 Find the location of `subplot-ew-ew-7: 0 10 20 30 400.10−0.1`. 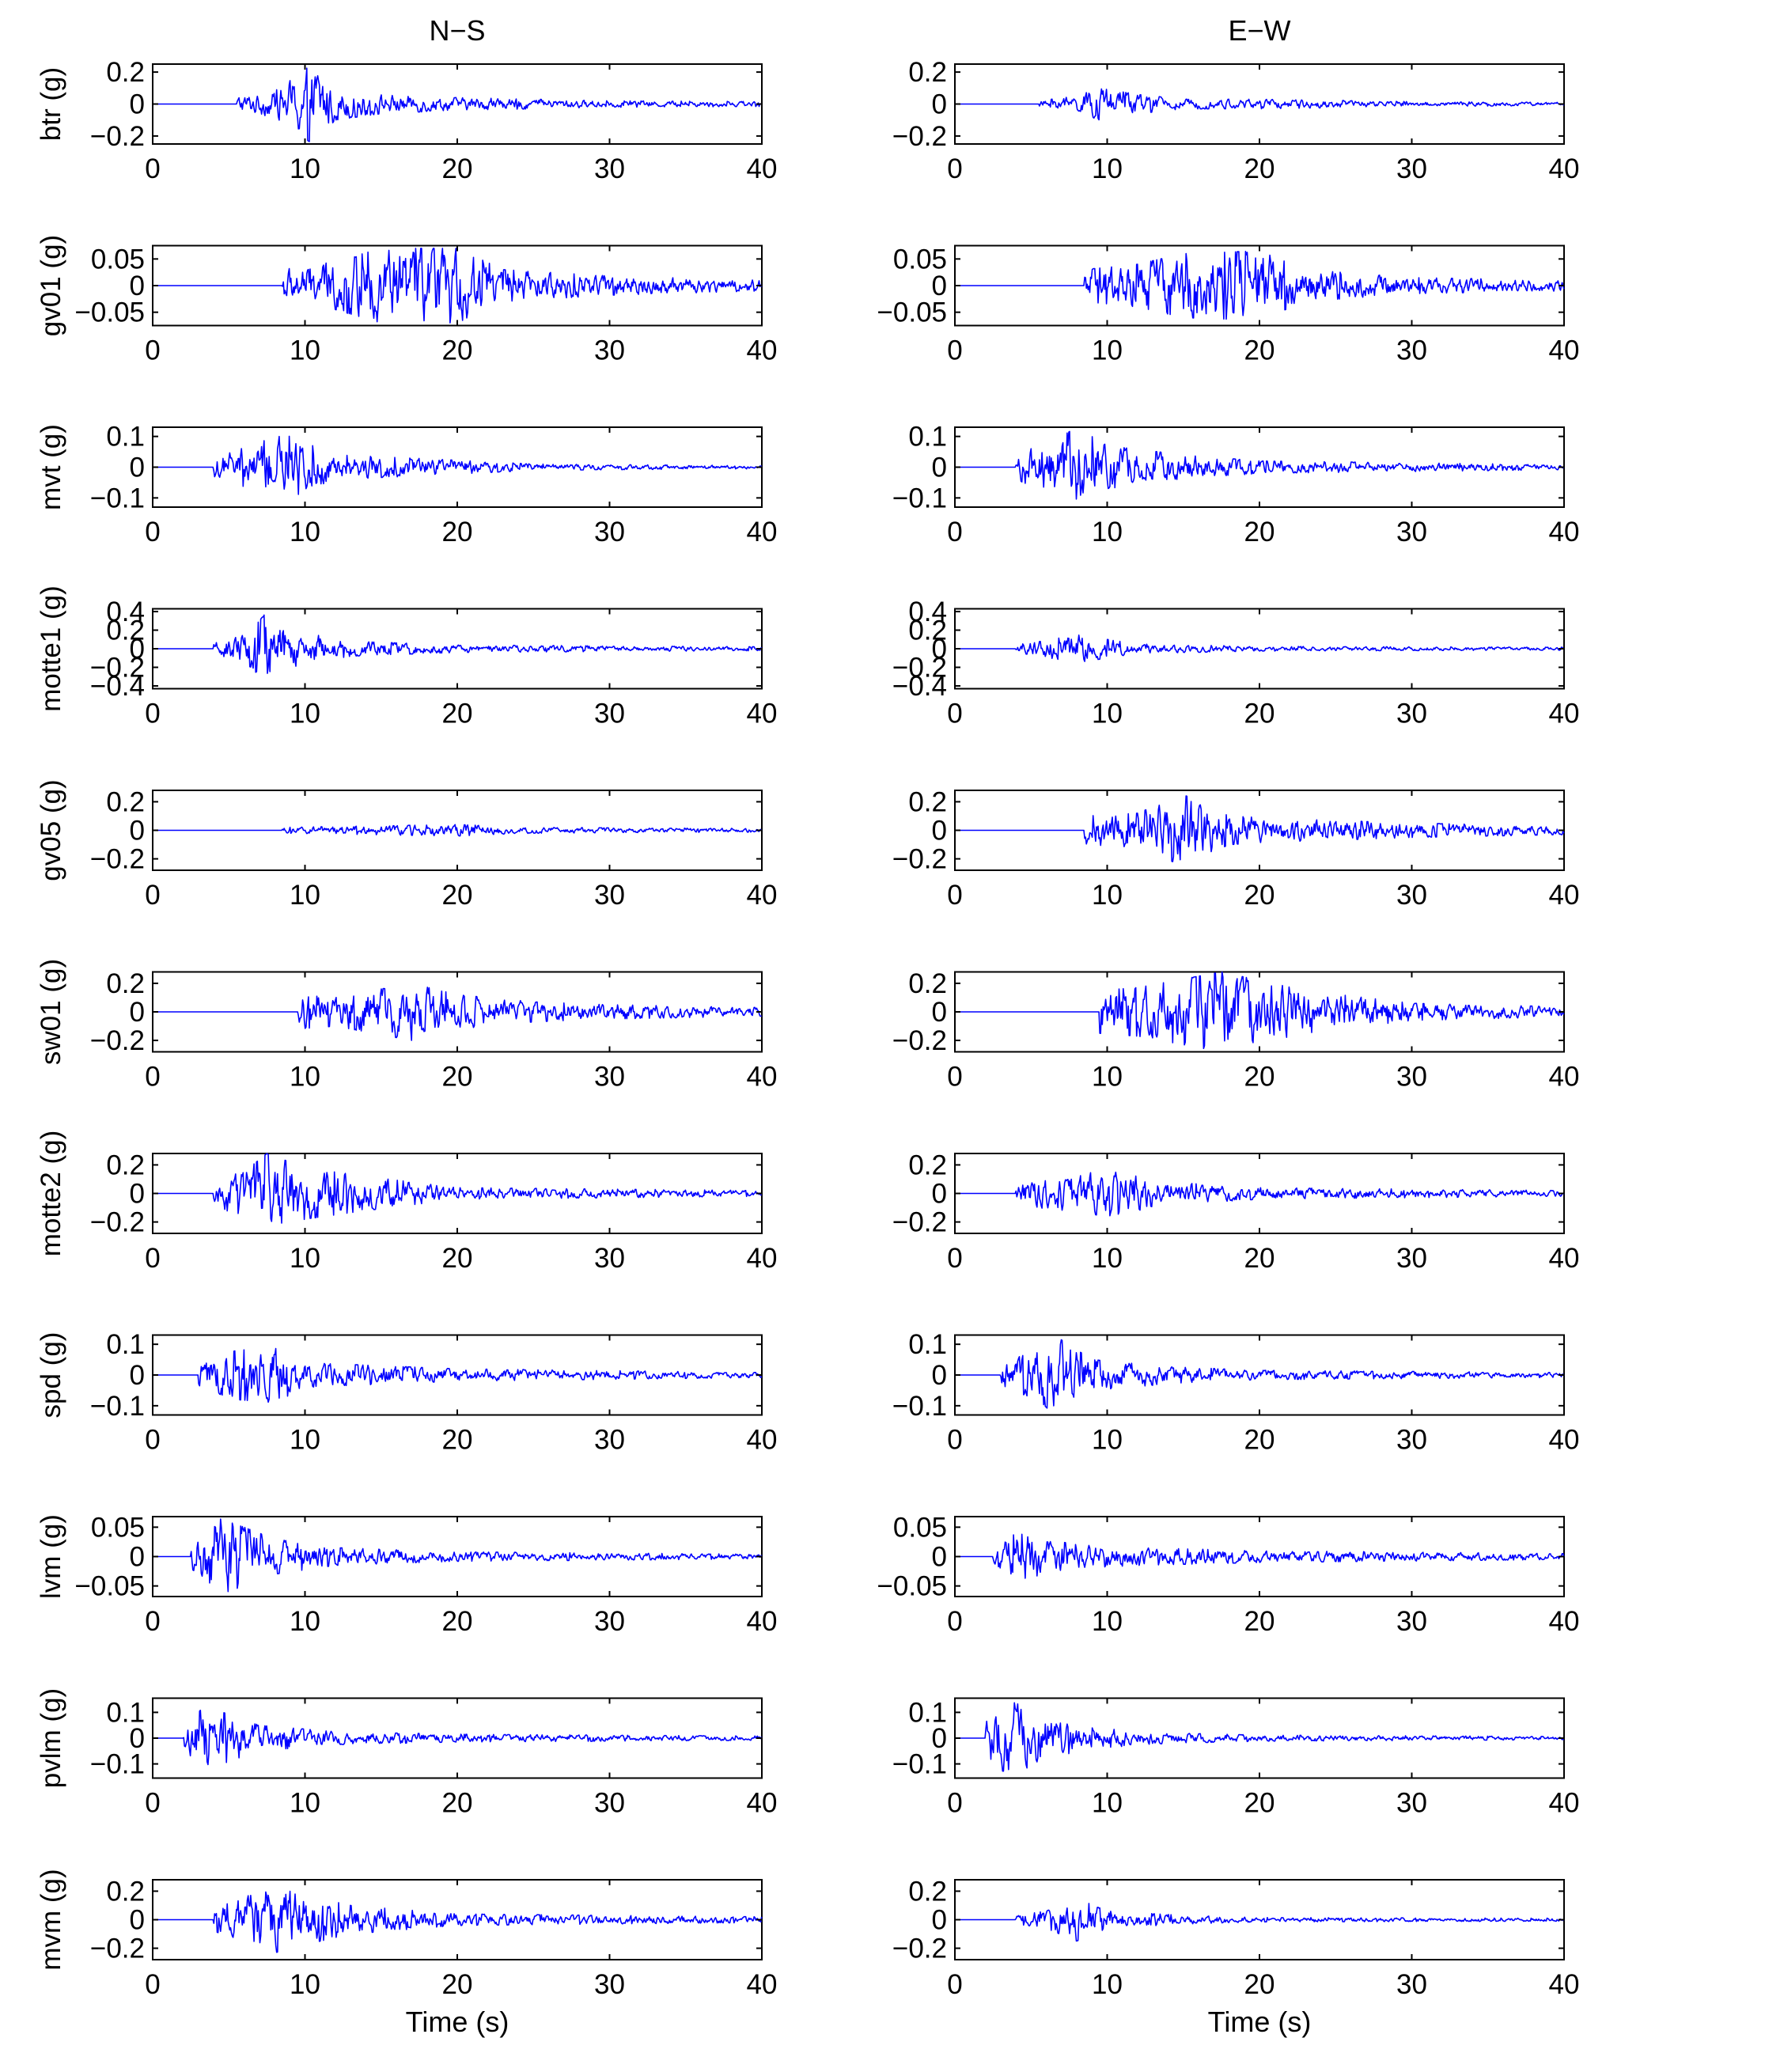

subplot-ew-ew-7: 0 10 20 30 400.10−0.1 is located at coordinates (1236, 1392).